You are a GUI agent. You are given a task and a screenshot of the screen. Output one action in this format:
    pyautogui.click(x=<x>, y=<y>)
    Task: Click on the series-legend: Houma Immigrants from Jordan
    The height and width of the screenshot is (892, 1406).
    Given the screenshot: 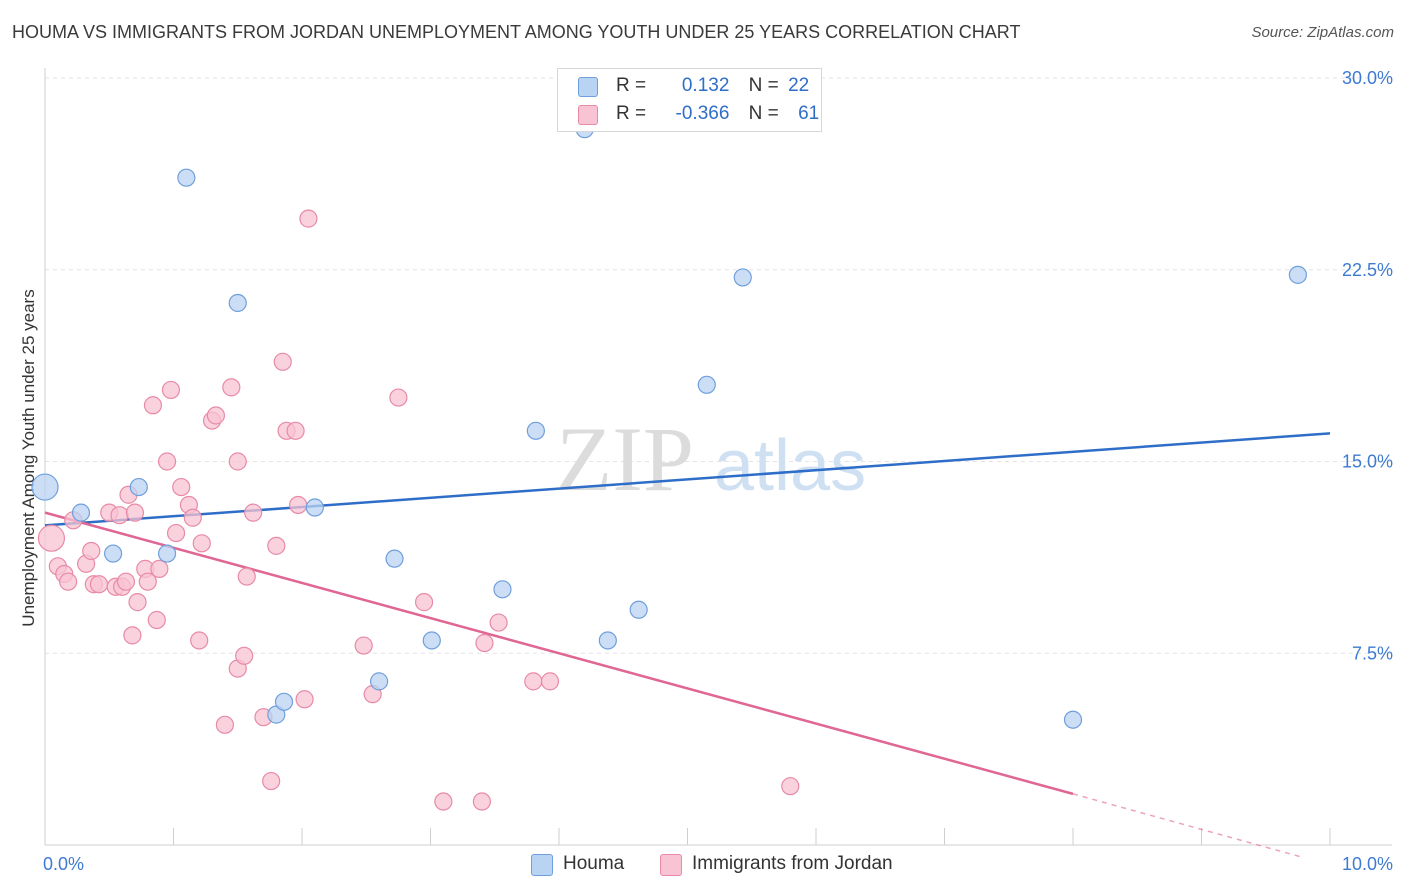 What is the action you would take?
    pyautogui.click(x=703, y=864)
    